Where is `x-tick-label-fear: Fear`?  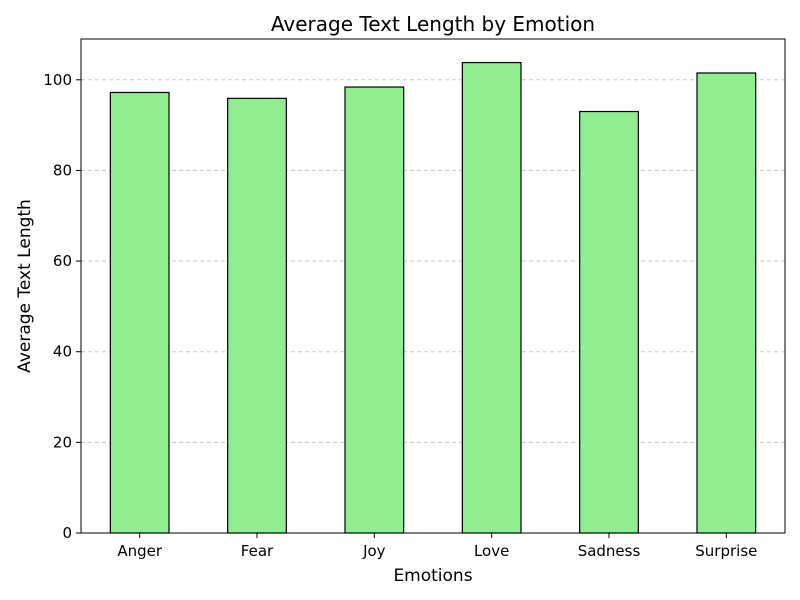 x-tick-label-fear: Fear is located at coordinates (257, 551).